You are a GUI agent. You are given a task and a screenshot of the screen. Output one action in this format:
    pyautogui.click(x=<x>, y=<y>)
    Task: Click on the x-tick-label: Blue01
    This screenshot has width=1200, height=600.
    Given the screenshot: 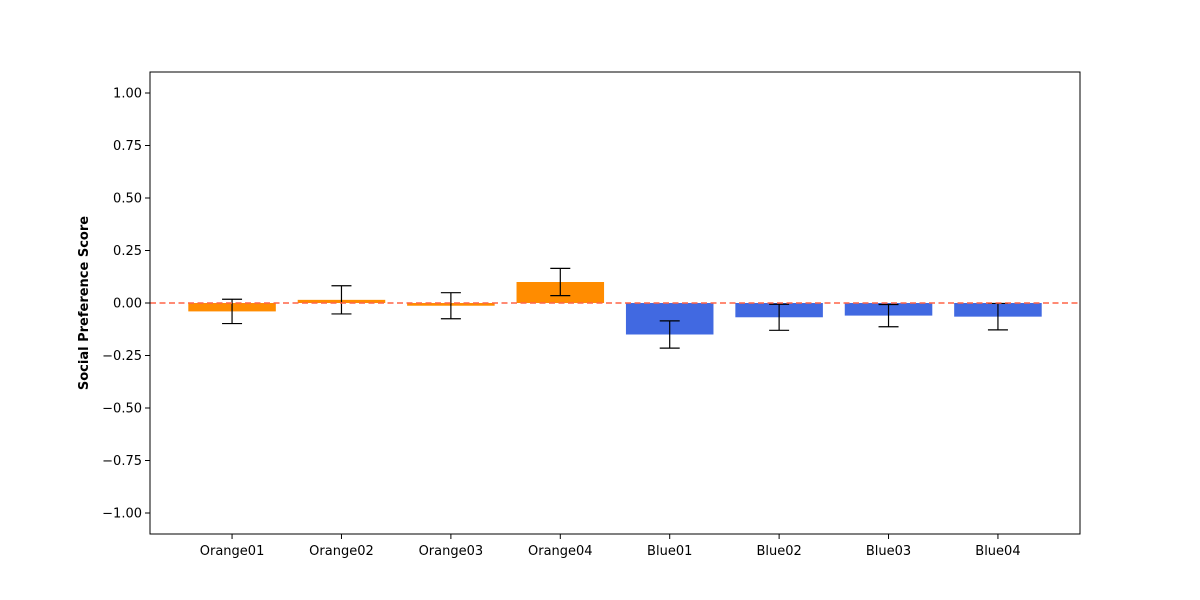 What is the action you would take?
    pyautogui.click(x=669, y=551)
    